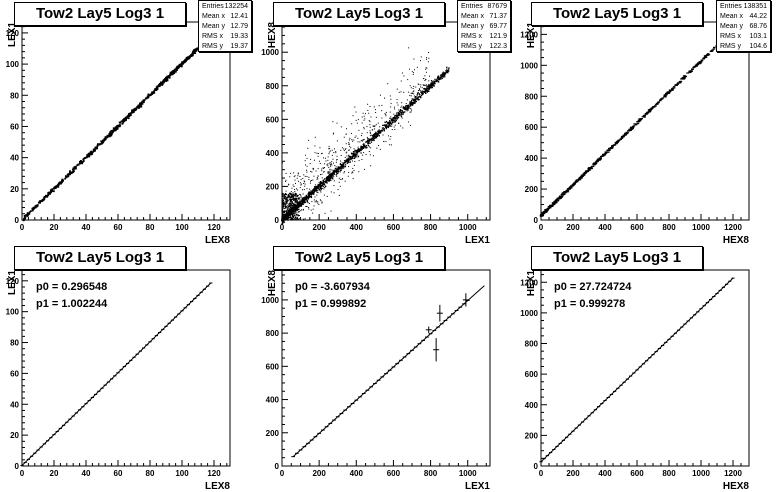 The image size is (776, 492). Describe the element at coordinates (536, 220) in the screenshot. I see `y-tick-label: 0` at that location.